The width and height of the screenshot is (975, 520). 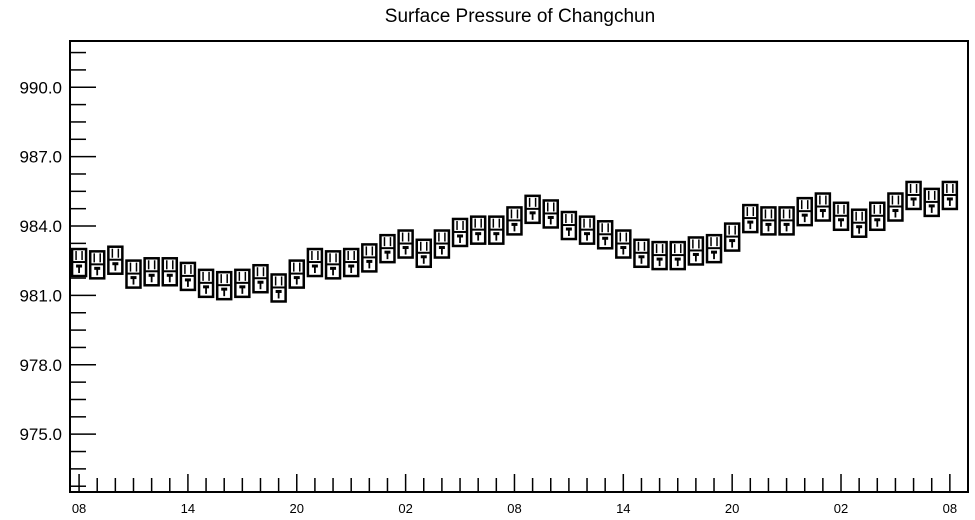 I want to click on y-tick-label: 984.0, so click(x=40, y=226).